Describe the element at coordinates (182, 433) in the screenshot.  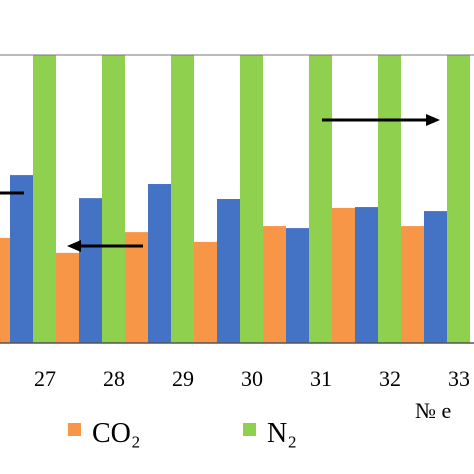
I see `legend: N₂ CO₂` at that location.